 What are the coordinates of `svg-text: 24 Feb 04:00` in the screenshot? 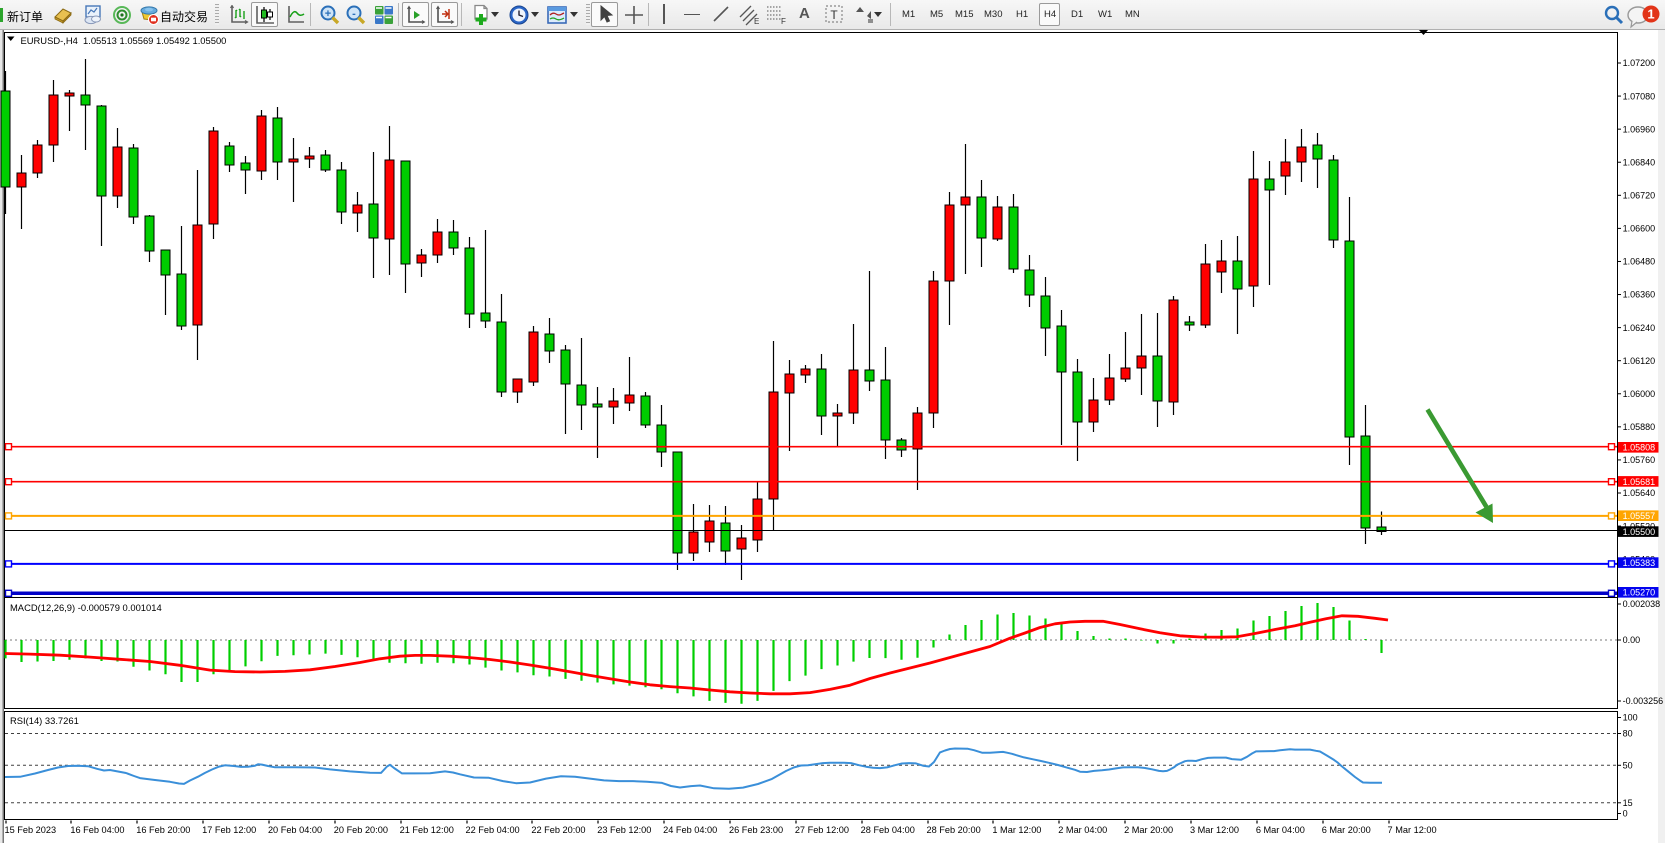 It's located at (690, 830).